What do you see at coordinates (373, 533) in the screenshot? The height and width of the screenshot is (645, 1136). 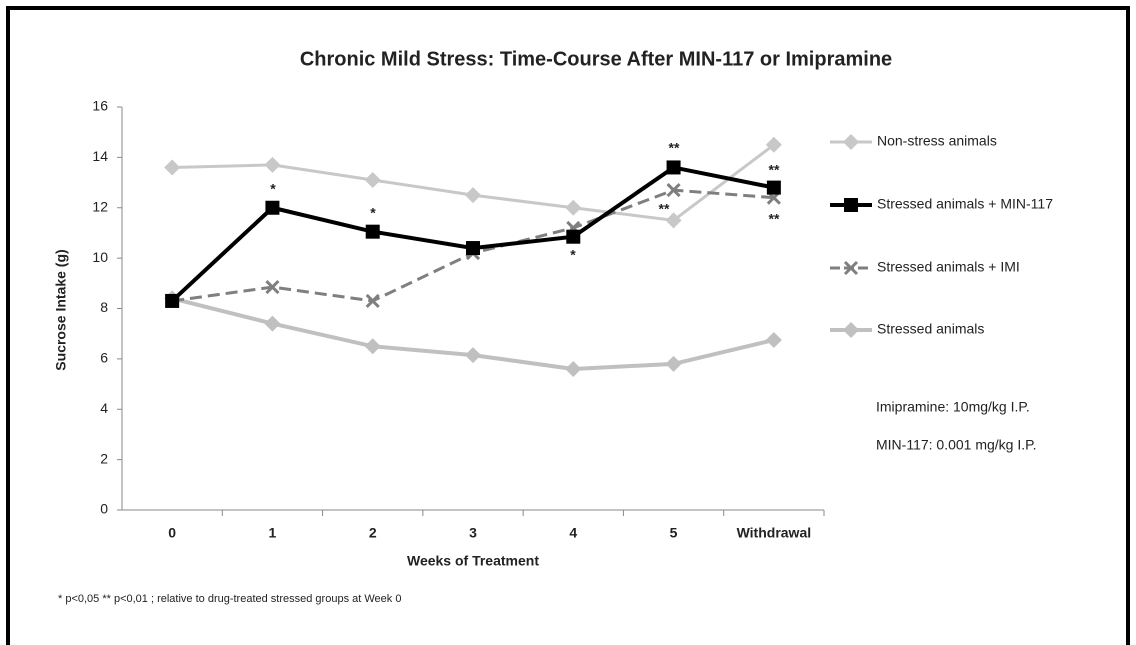 I see `x-tick-label: 2` at bounding box center [373, 533].